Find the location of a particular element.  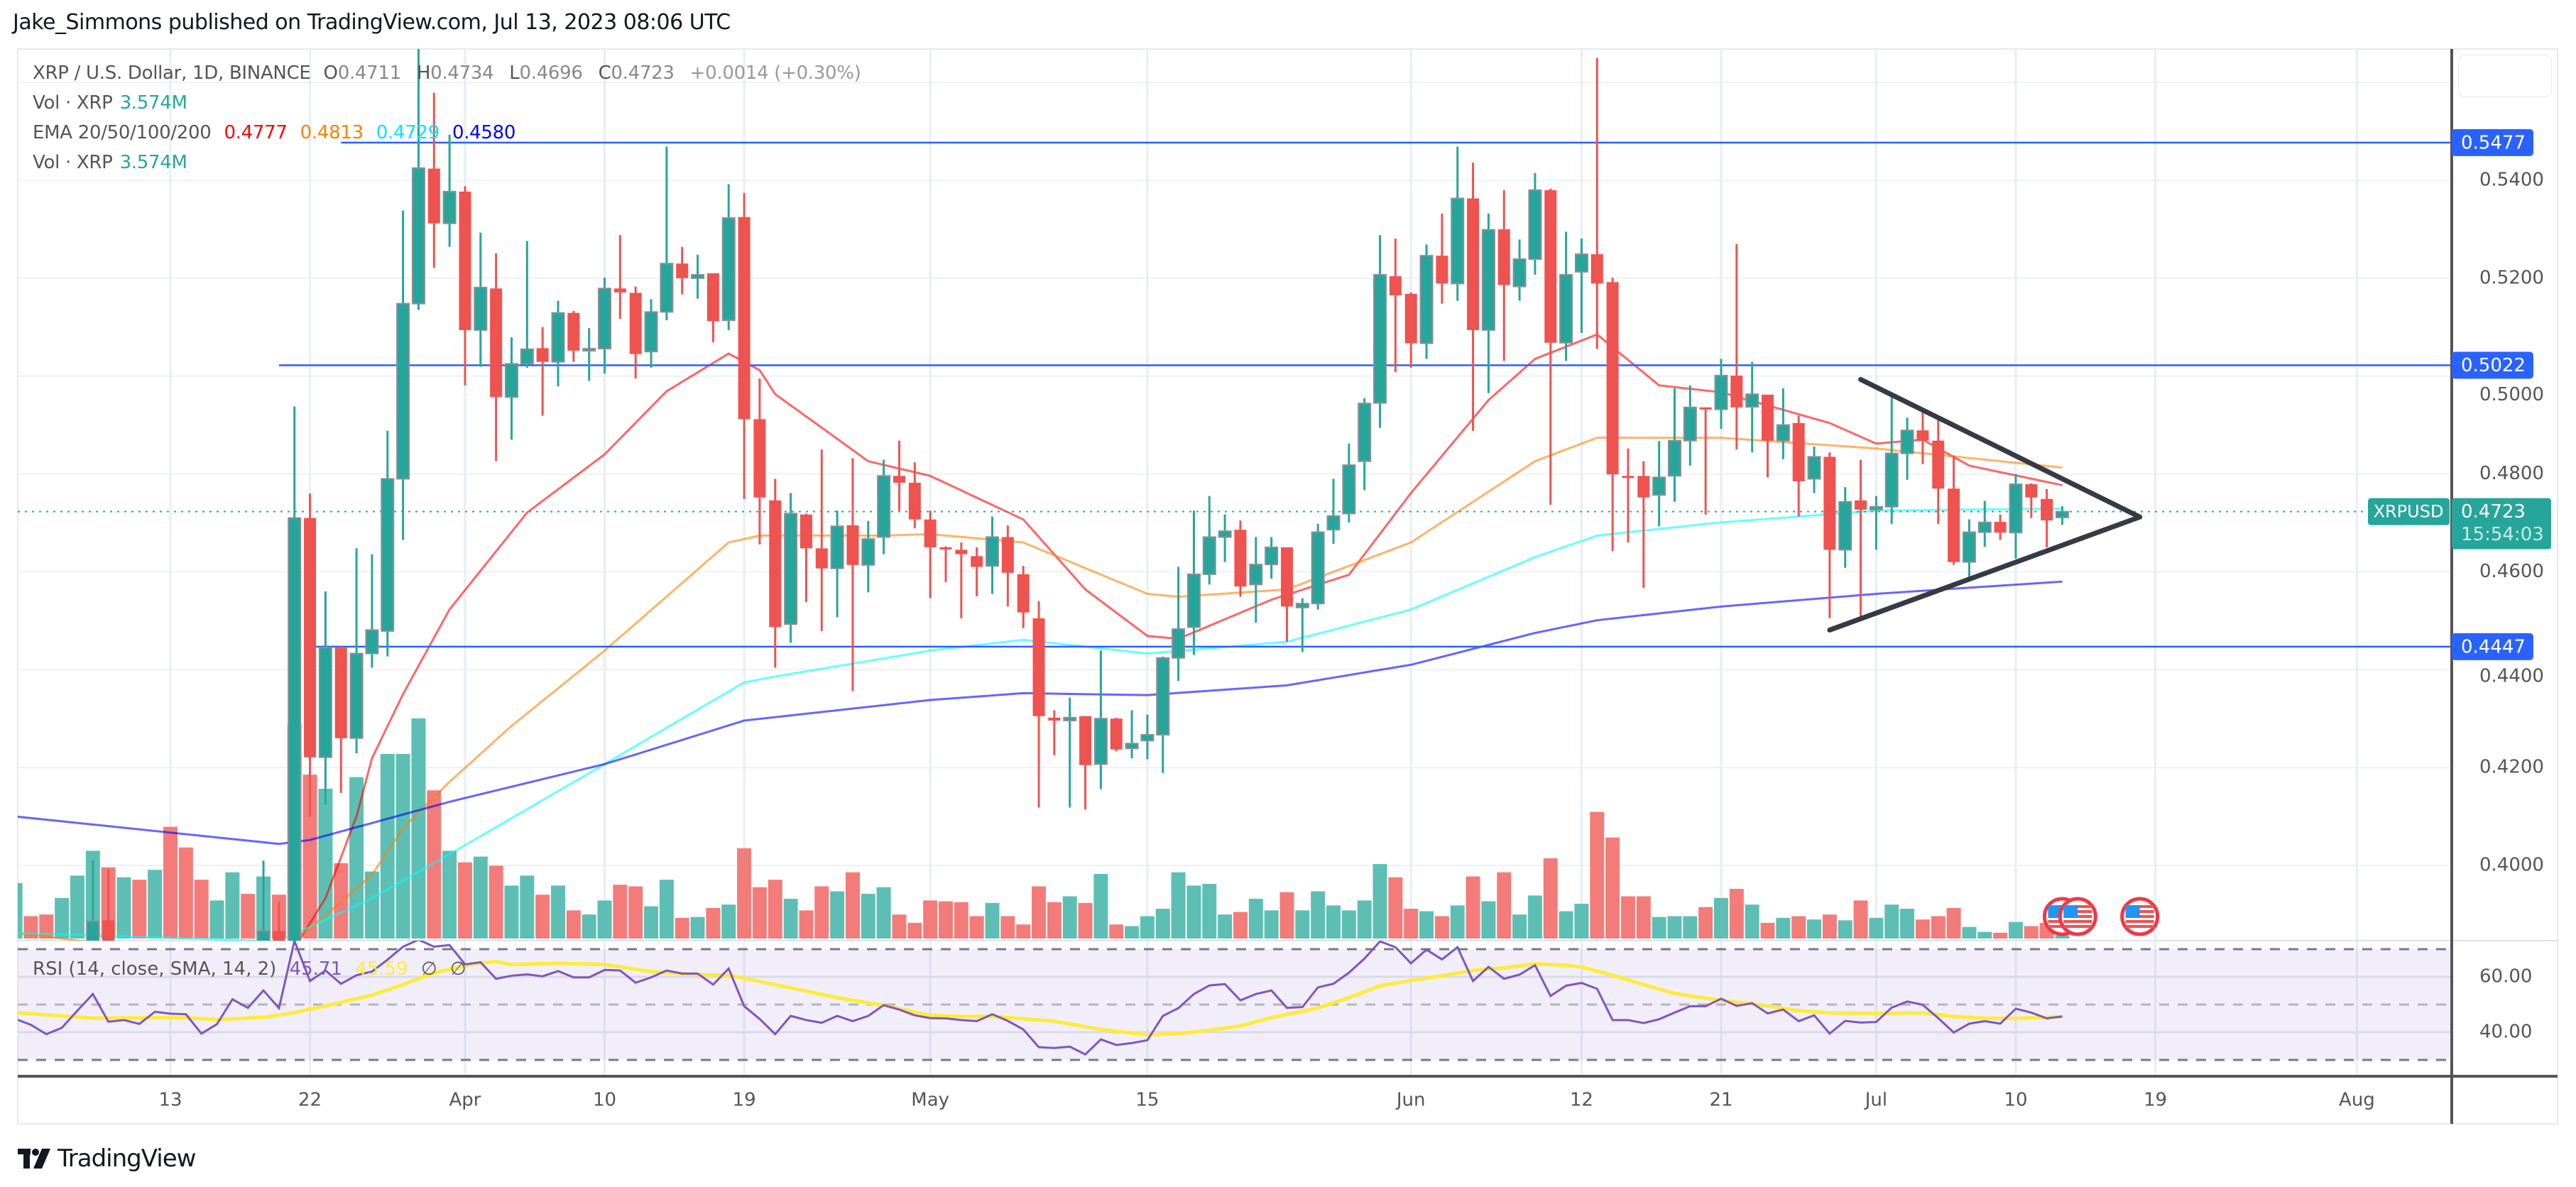

level-price-label: 0.4447 is located at coordinates (2492, 646).